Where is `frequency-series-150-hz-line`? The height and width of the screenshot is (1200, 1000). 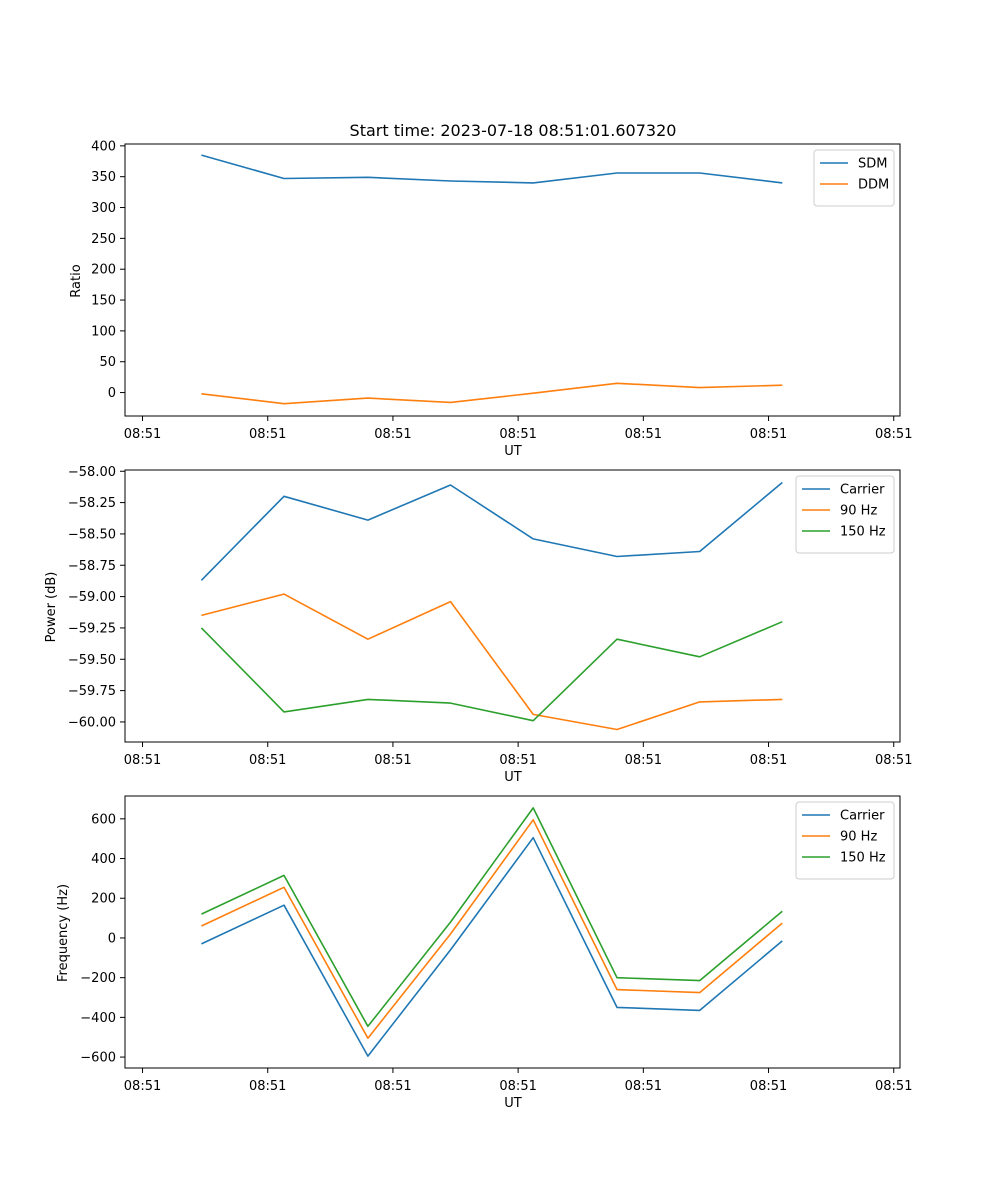
frequency-series-150-hz-line is located at coordinates (492, 917).